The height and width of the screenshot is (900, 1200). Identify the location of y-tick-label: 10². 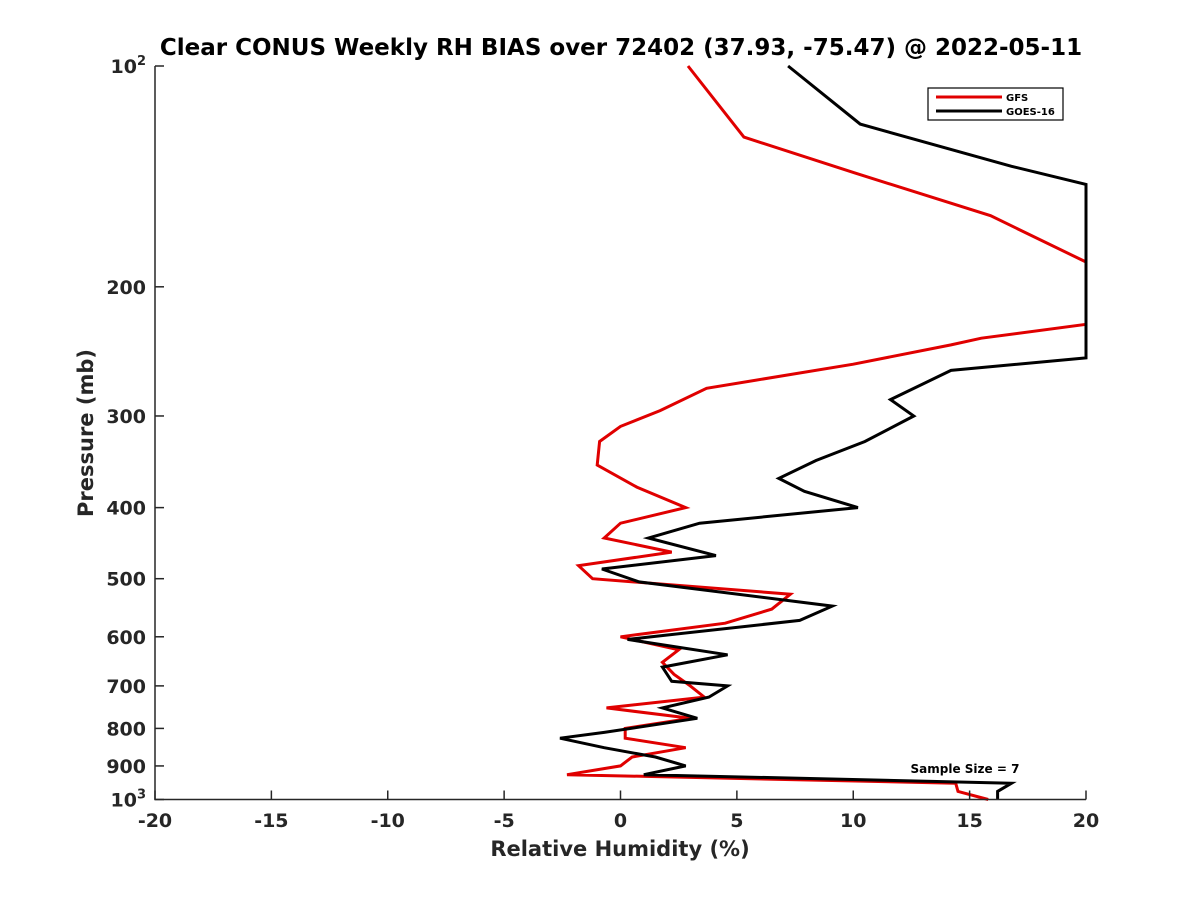
(129, 66).